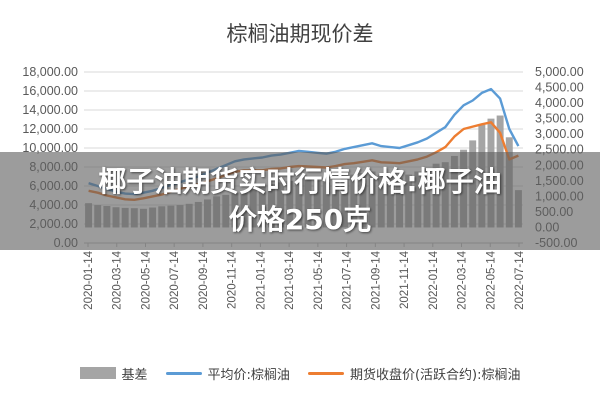 This screenshot has width=600, height=400. Describe the element at coordinates (118, 279) in the screenshot. I see `x-tick-label: 2020-03-14` at that location.